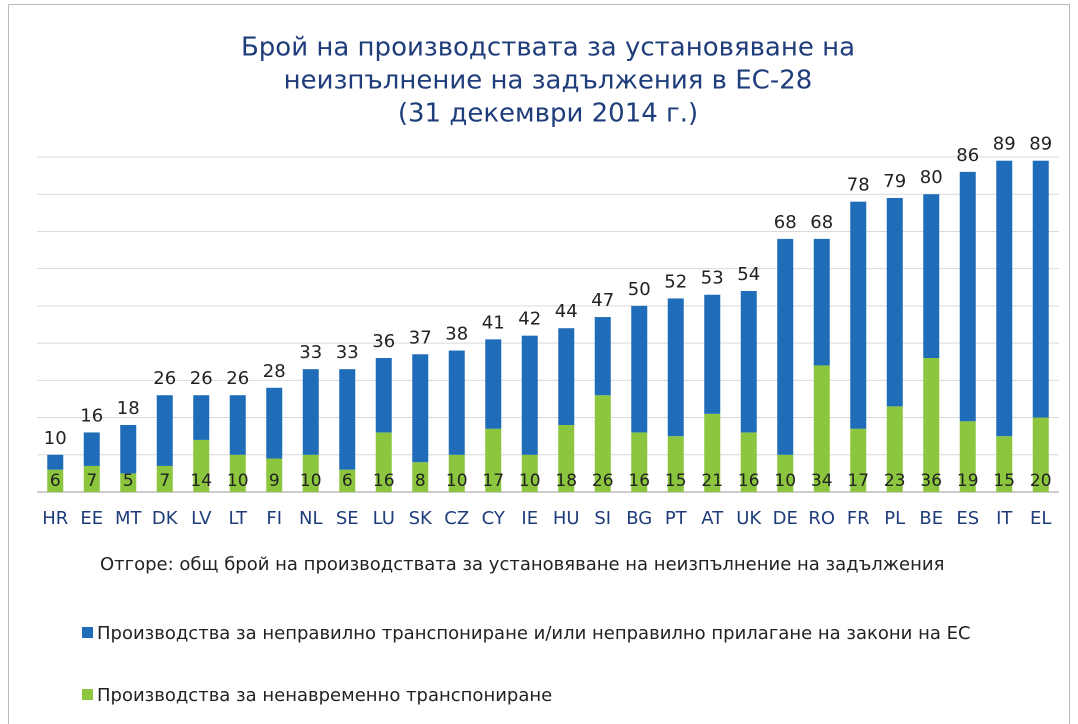 This screenshot has width=1078, height=724. Describe the element at coordinates (894, 181) in the screenshot. I see `total-label: 79` at that location.